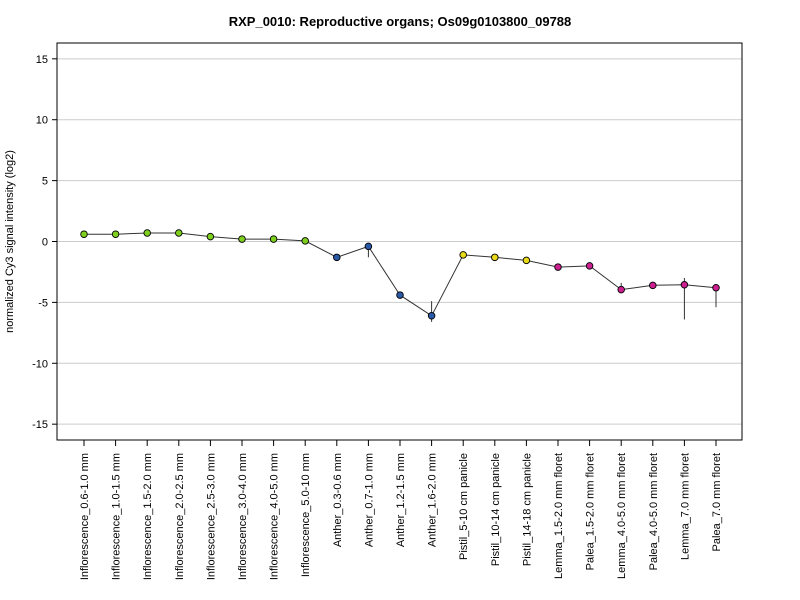 The width and height of the screenshot is (800, 600). I want to click on y-tick-label: -10, so click(40, 364).